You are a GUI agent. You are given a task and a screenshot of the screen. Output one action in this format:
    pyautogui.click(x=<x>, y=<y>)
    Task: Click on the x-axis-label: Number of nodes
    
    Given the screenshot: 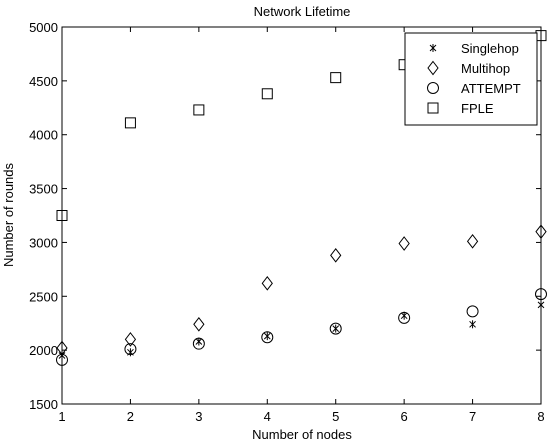 What is the action you would take?
    pyautogui.click(x=302, y=434)
    